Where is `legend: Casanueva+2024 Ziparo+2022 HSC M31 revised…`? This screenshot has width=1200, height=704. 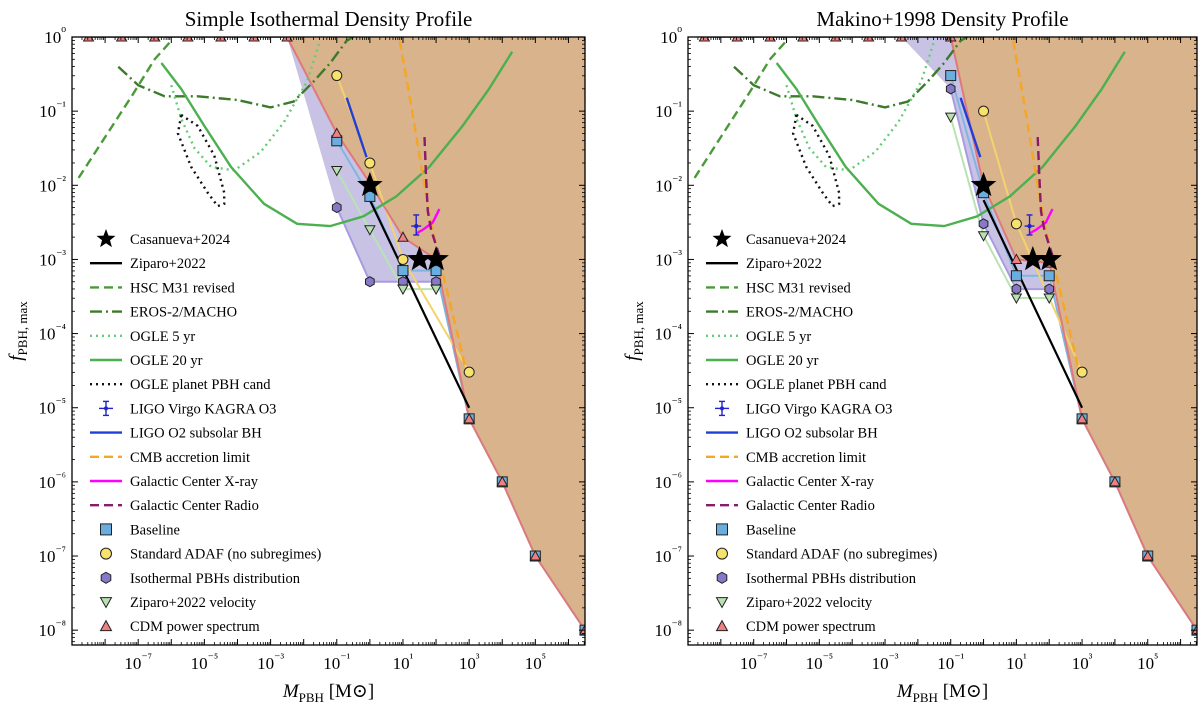 legend: Casanueva+2024 Ziparo+2022 HSC M31 revised… is located at coordinates (205, 432).